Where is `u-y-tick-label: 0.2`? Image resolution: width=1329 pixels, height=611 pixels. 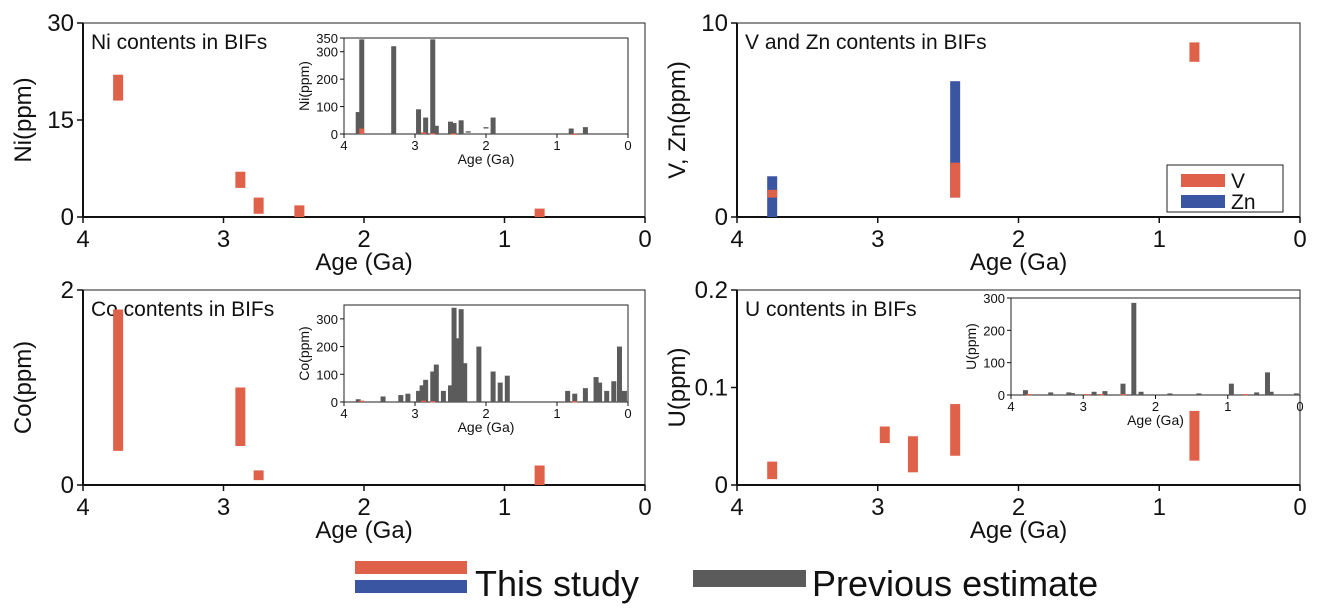 u-y-tick-label: 0.2 is located at coordinates (711, 290).